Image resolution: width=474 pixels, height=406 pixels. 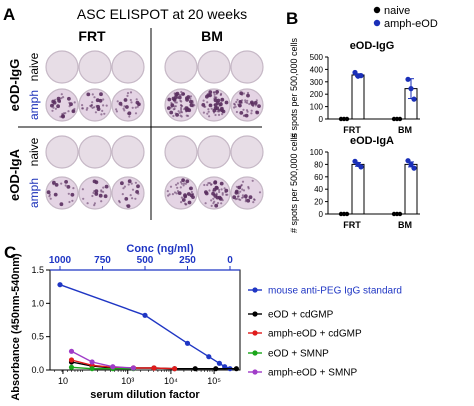 I want to click on panel-label-b: B, so click(x=292, y=18).